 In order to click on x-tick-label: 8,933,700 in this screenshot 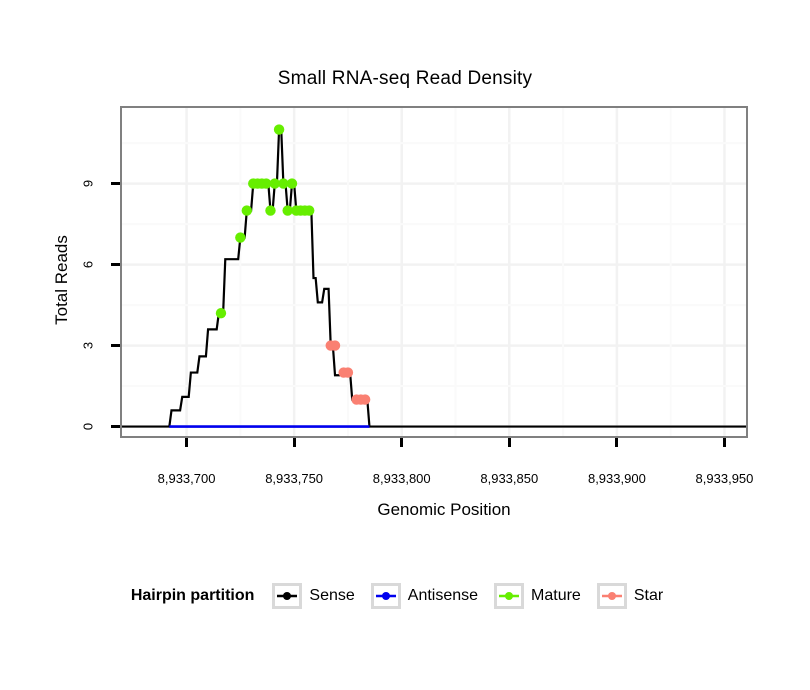, I will do `click(186, 478)`.